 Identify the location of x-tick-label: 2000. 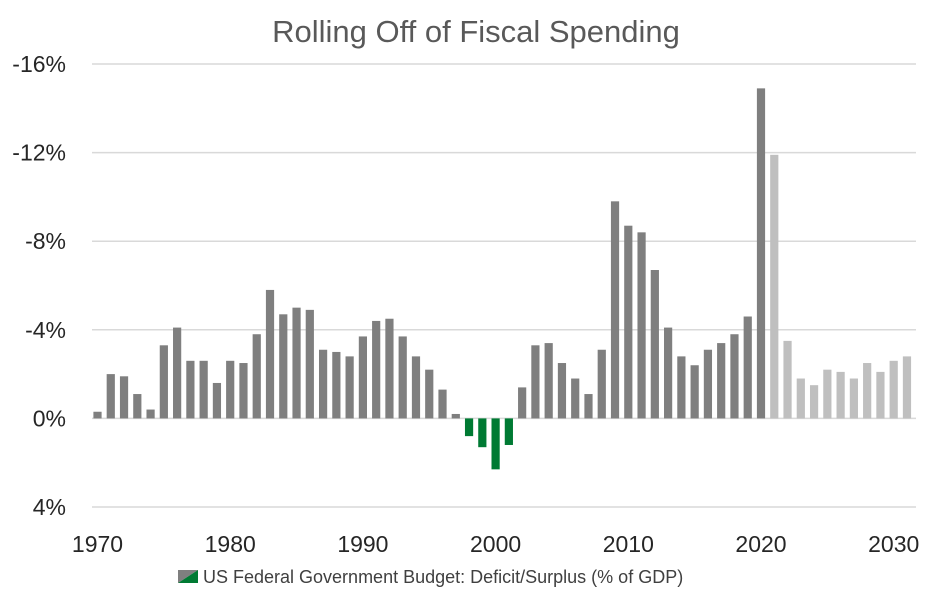
(495, 544).